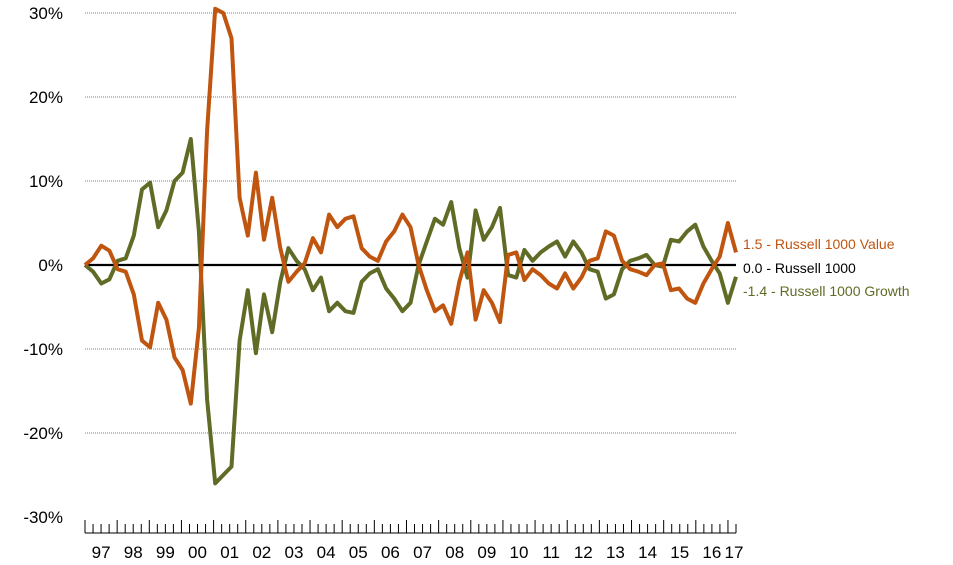 The width and height of the screenshot is (953, 565). What do you see at coordinates (826, 291) in the screenshot?
I see `series-end-label: -1.4 - Russell 1000 Growth` at bounding box center [826, 291].